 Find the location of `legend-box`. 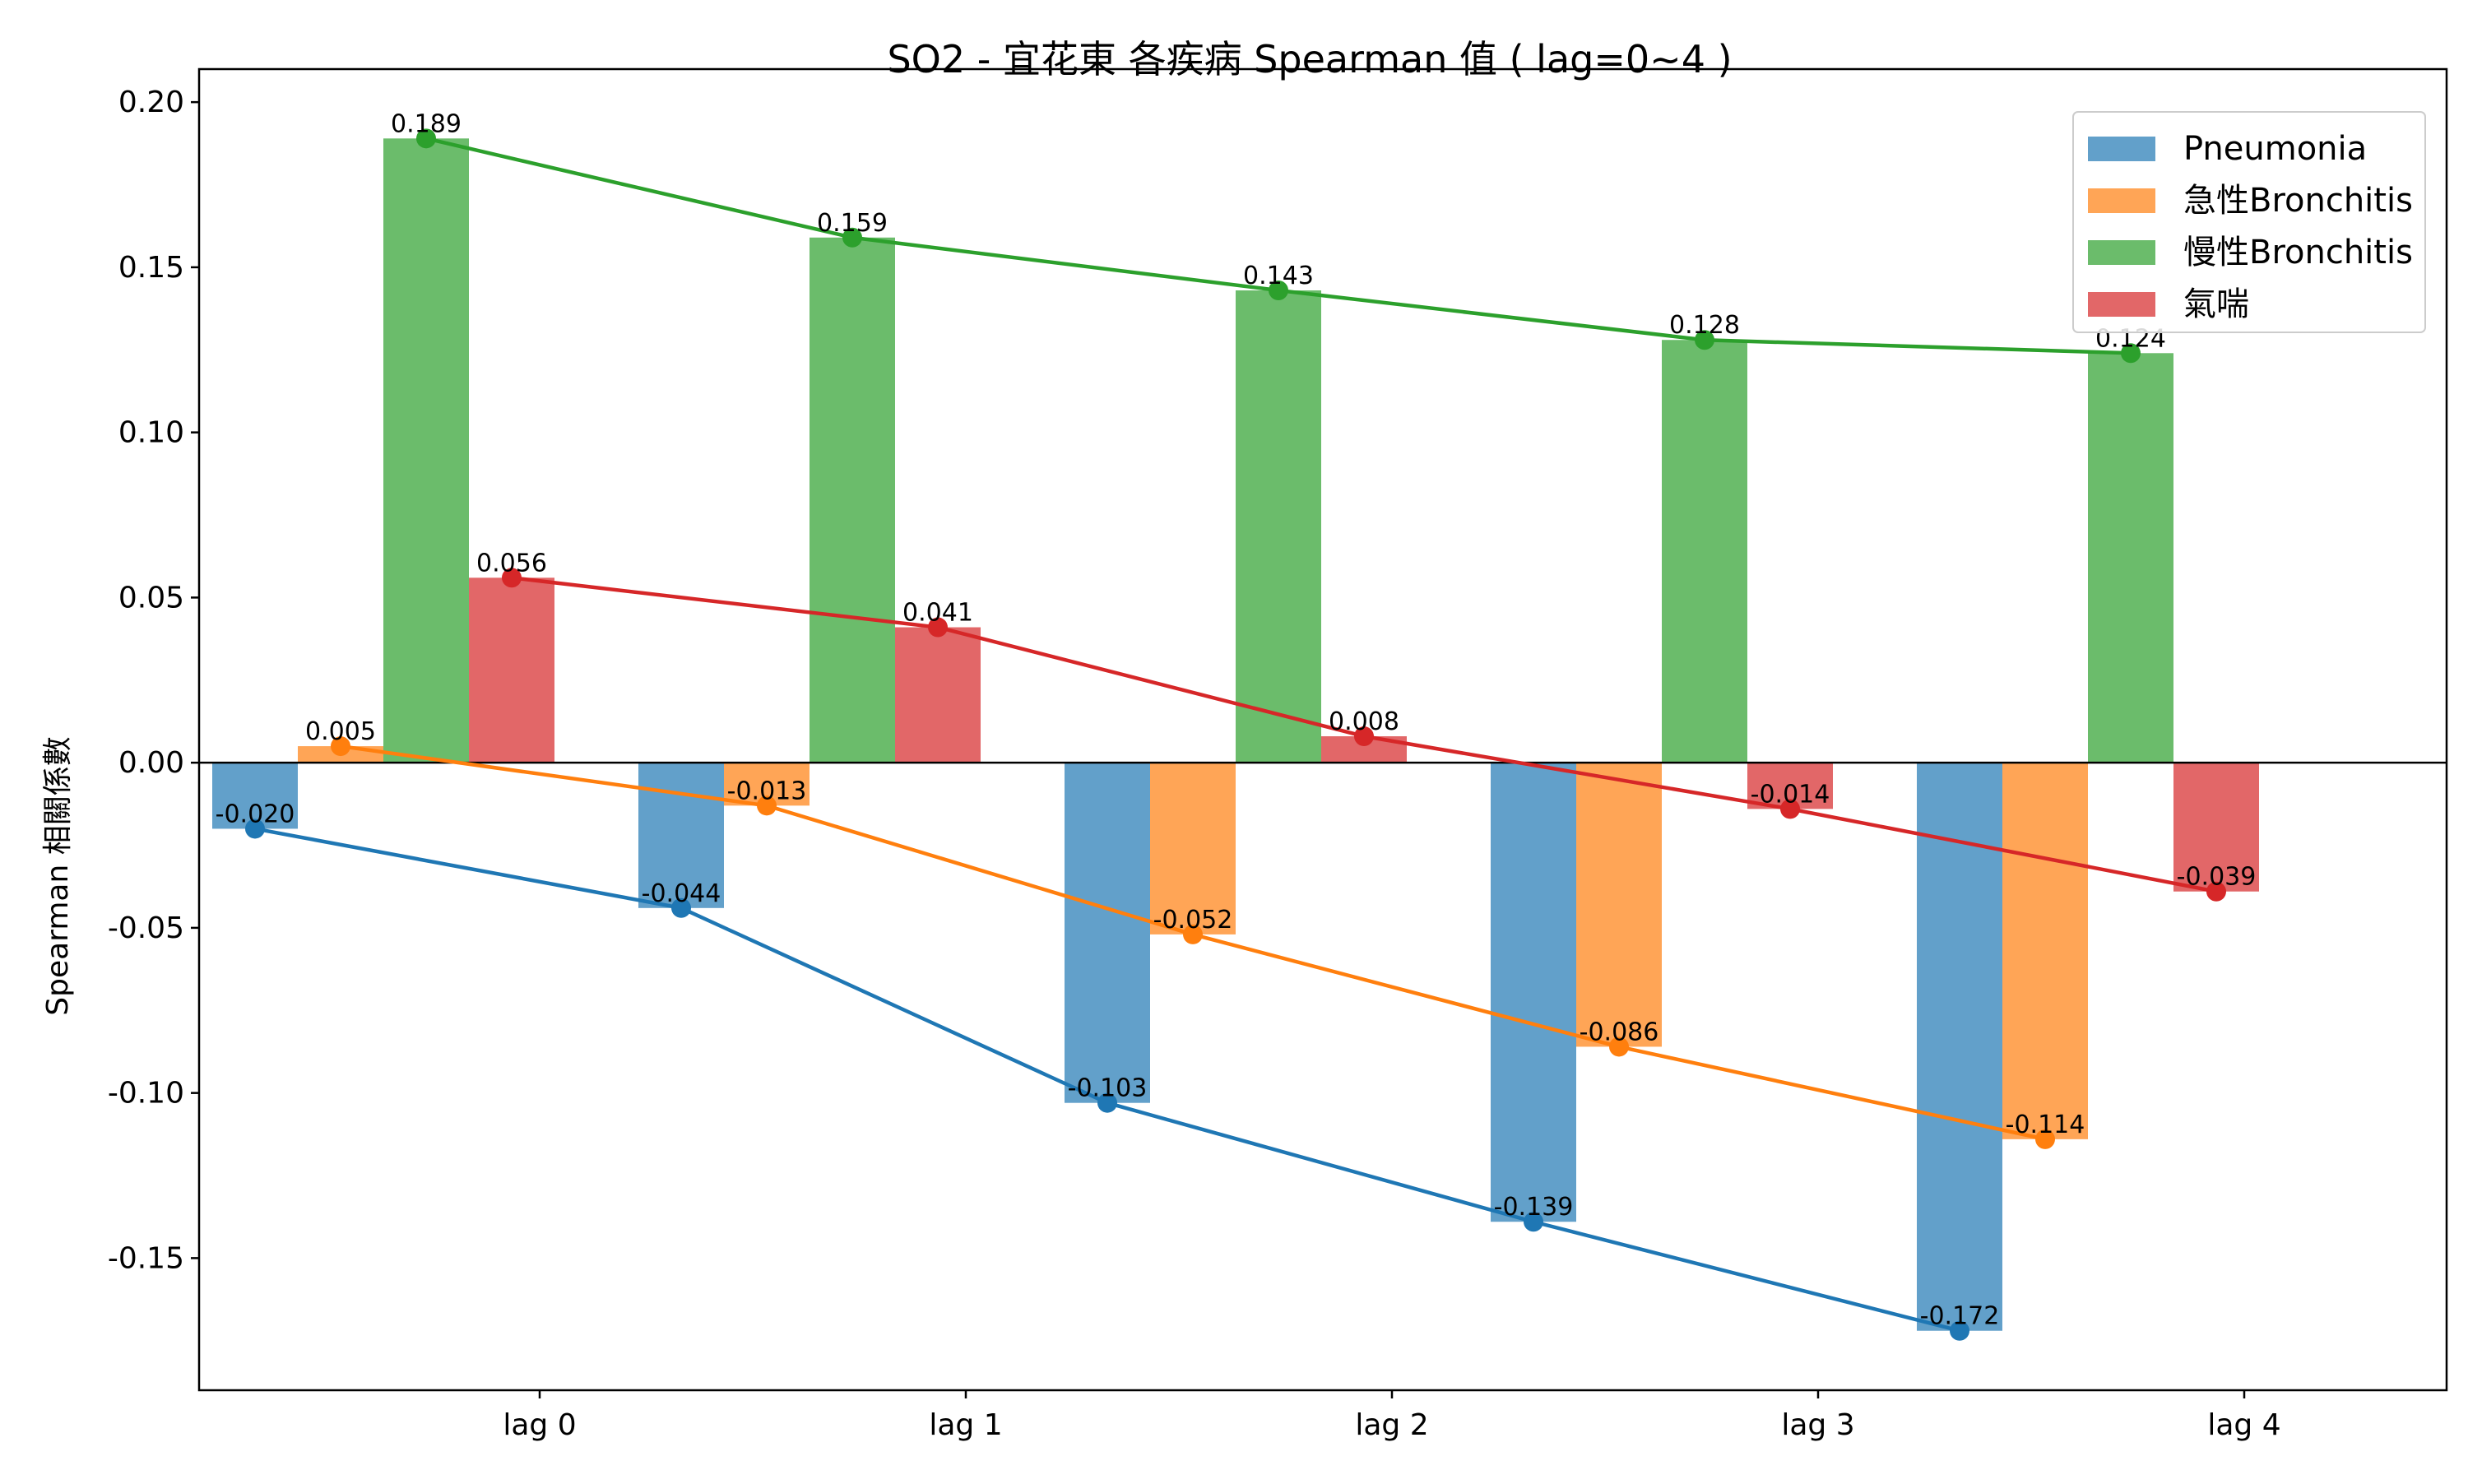

legend-box is located at coordinates (2249, 222).